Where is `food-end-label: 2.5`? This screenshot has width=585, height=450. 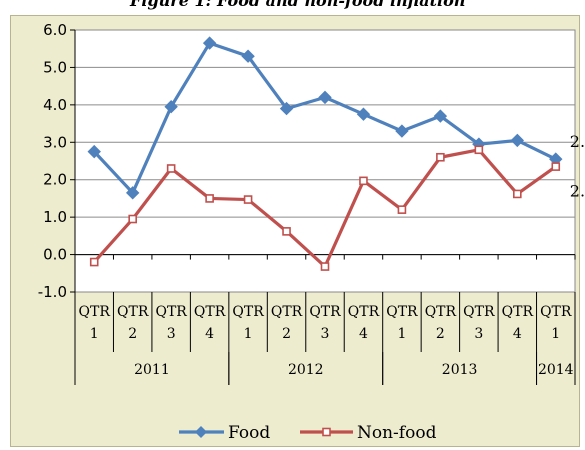 food-end-label: 2.5 is located at coordinates (577, 141).